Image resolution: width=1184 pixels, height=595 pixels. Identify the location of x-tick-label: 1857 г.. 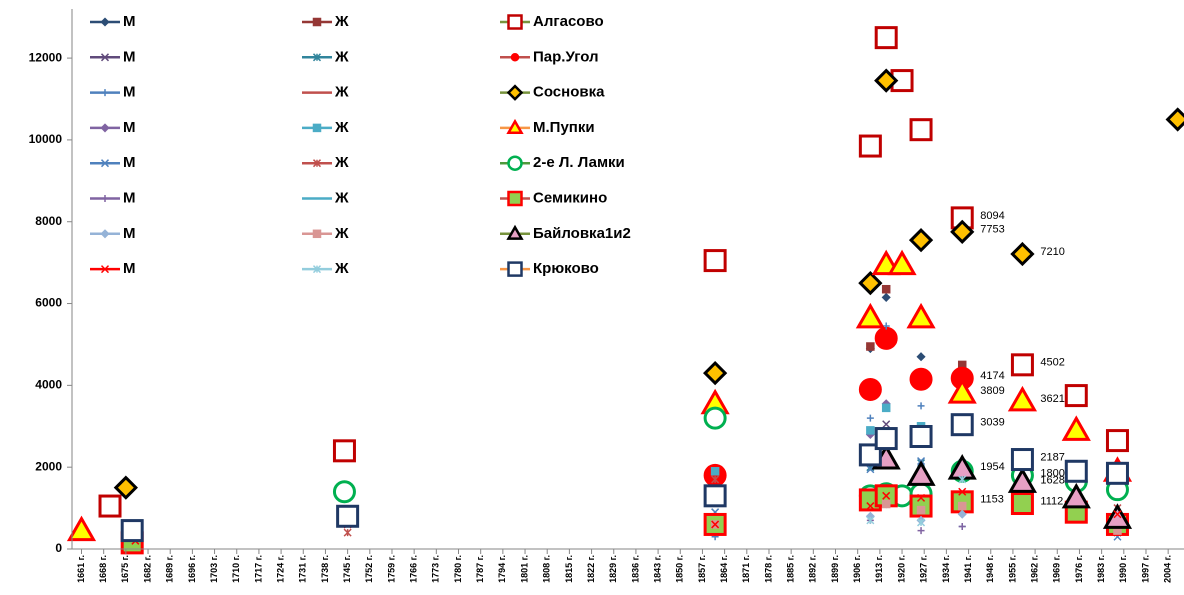
(702, 569).